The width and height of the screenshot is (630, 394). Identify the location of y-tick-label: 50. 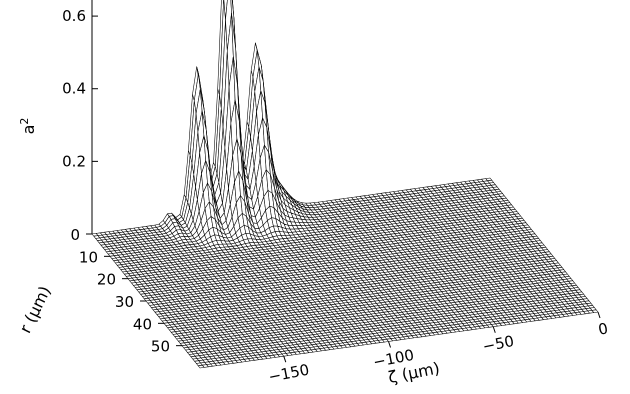
(160, 347).